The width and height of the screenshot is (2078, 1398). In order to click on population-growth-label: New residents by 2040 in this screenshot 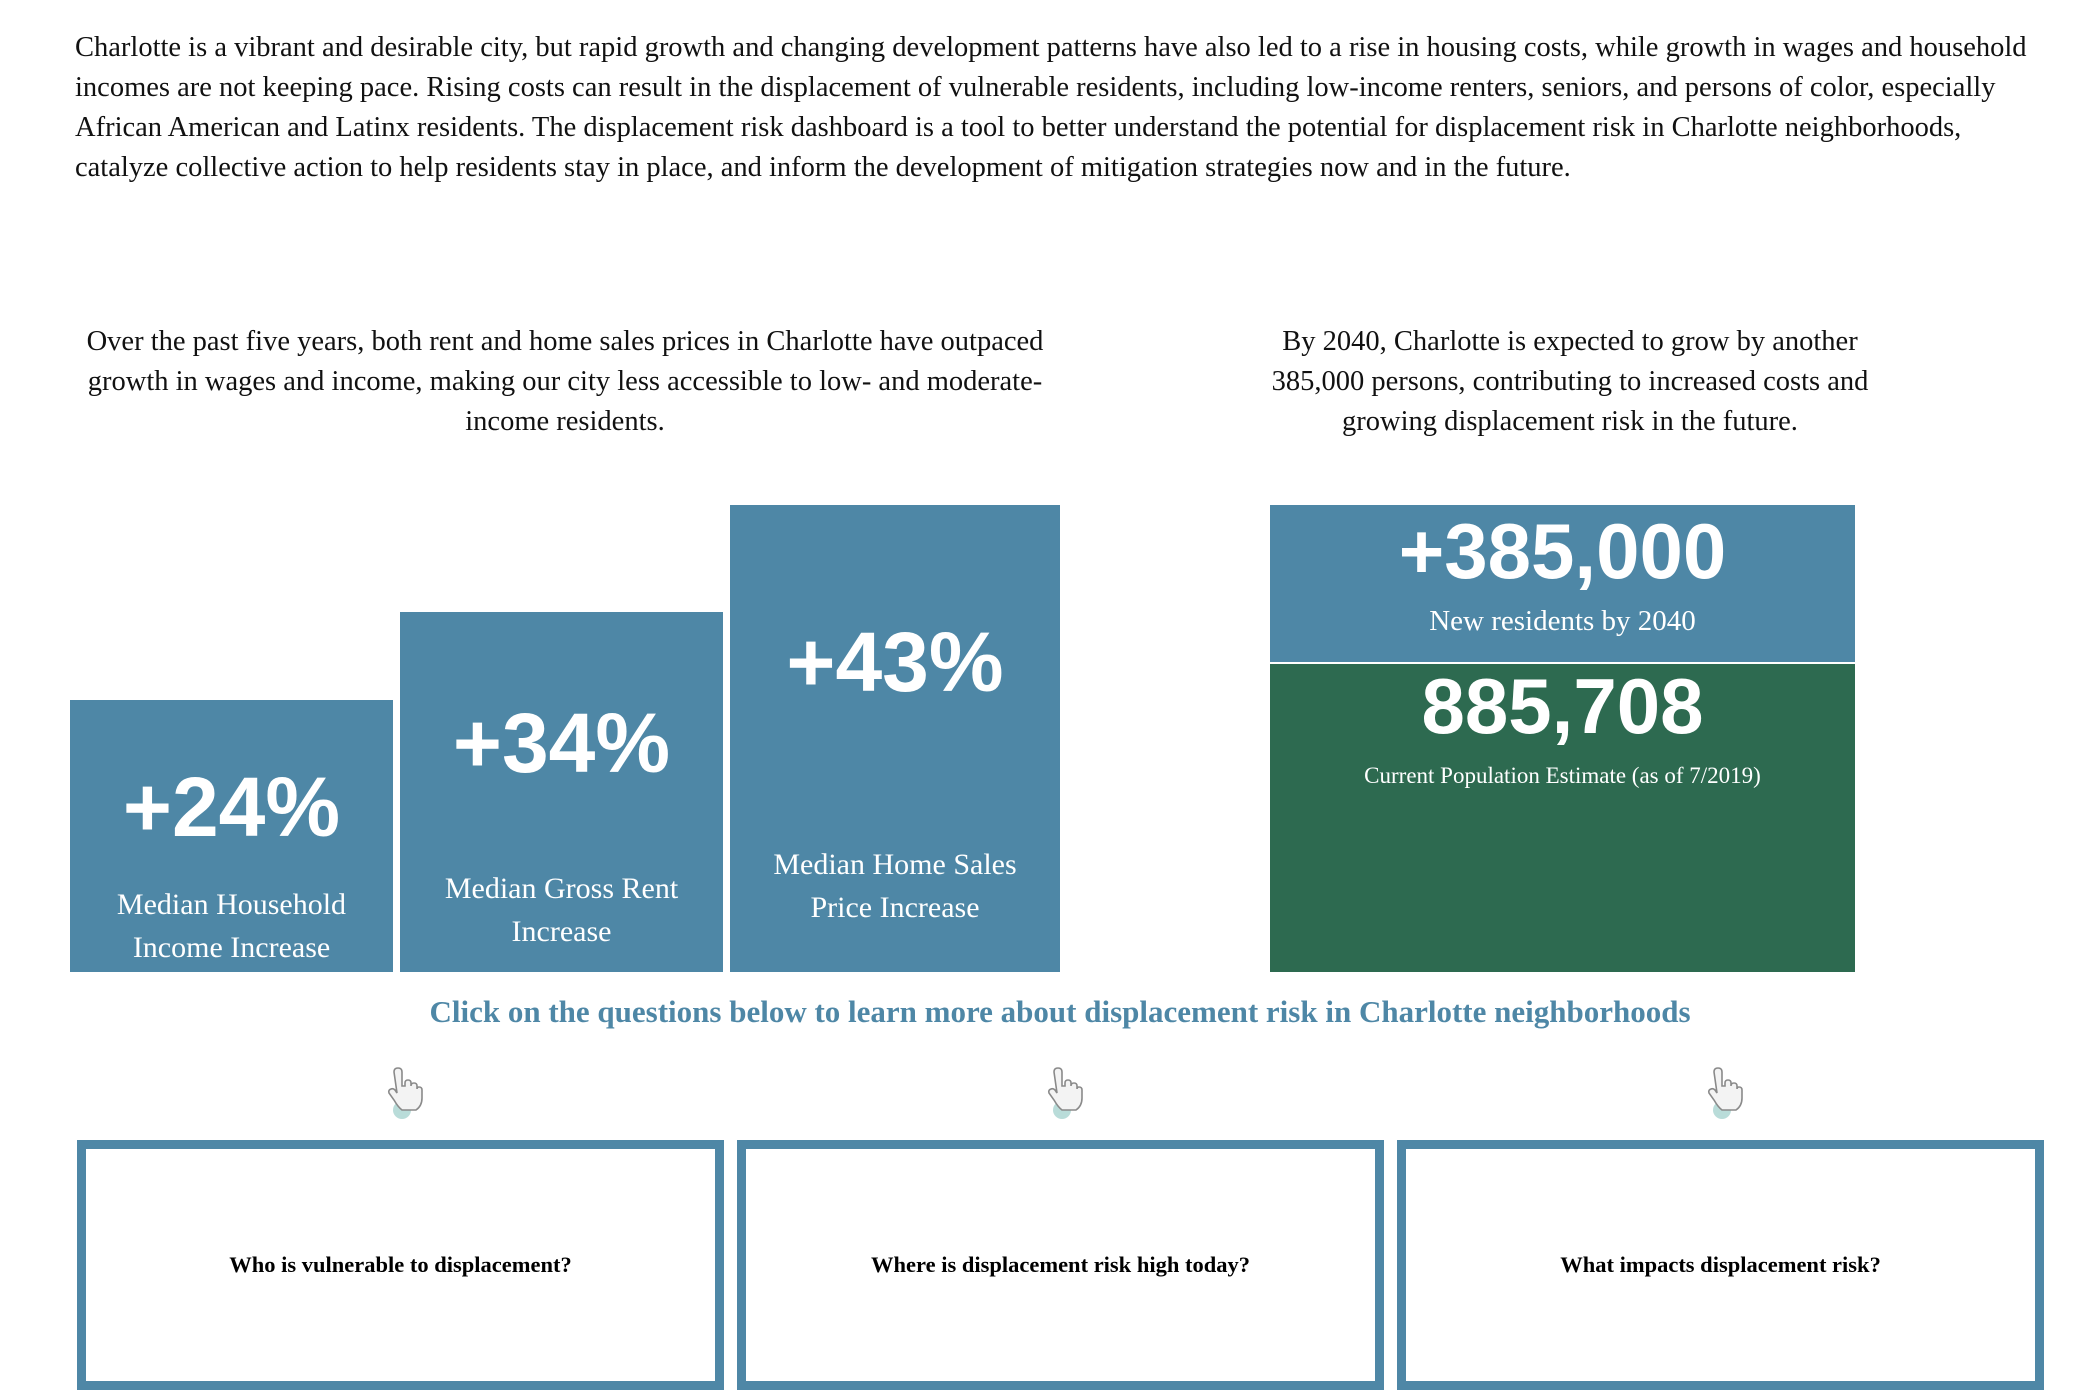, I will do `click(1562, 621)`.